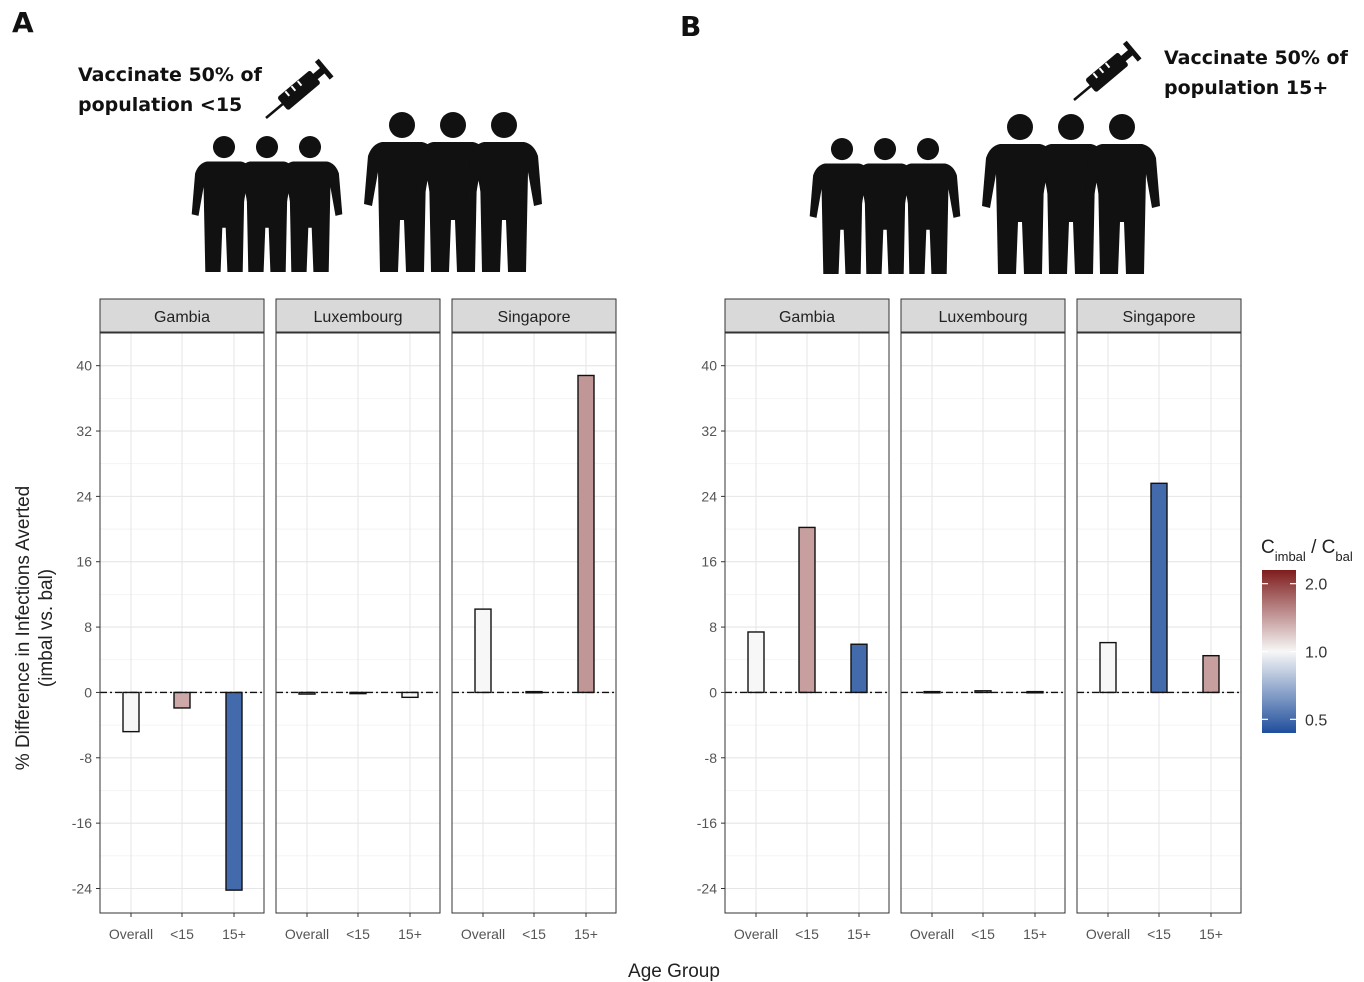  What do you see at coordinates (1268, 547) in the screenshot?
I see `legend-title-c: C` at bounding box center [1268, 547].